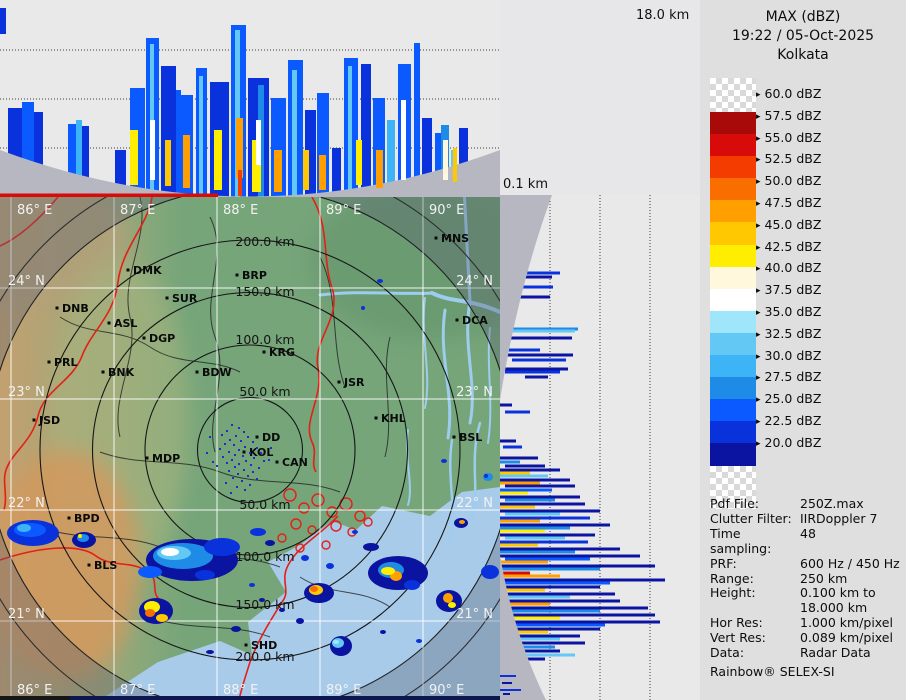  I want to click on dbz-threshold-label: 47.5 dBZ, so click(789, 202).